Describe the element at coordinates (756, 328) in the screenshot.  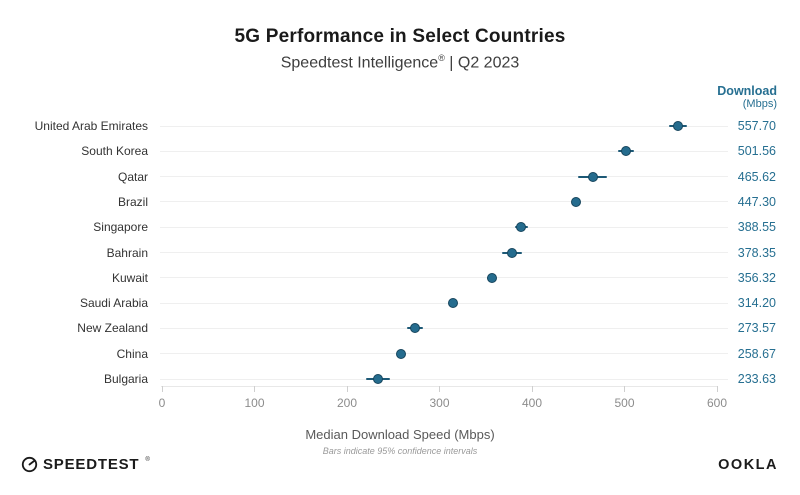
I see `value-label: 273.57` at that location.